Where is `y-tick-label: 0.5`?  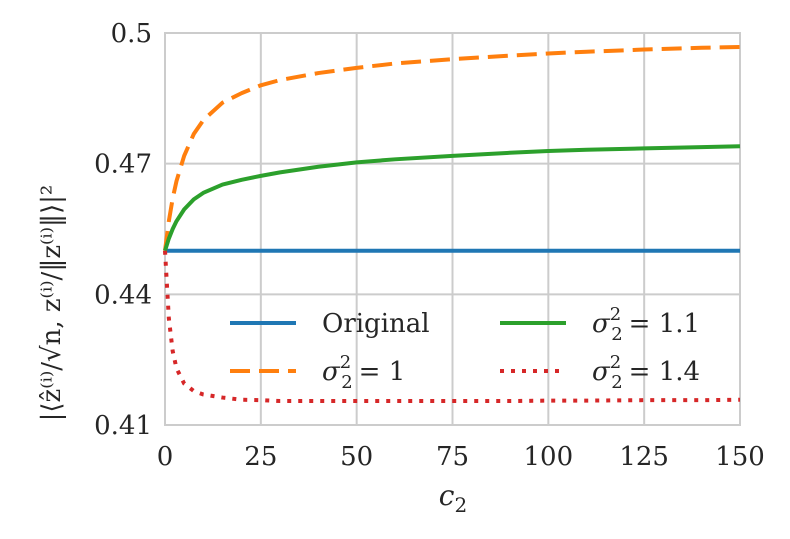 y-tick-label: 0.5 is located at coordinates (131, 34).